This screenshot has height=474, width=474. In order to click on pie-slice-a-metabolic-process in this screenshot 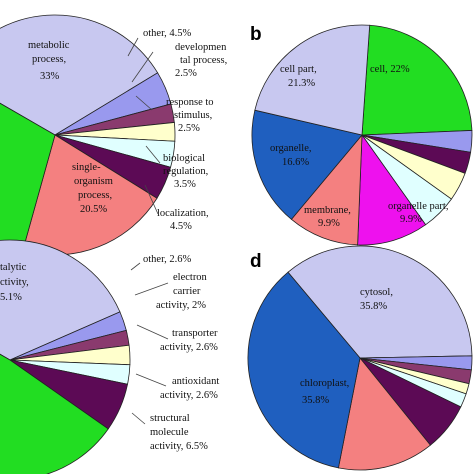, I will do `click(79, 75)`.